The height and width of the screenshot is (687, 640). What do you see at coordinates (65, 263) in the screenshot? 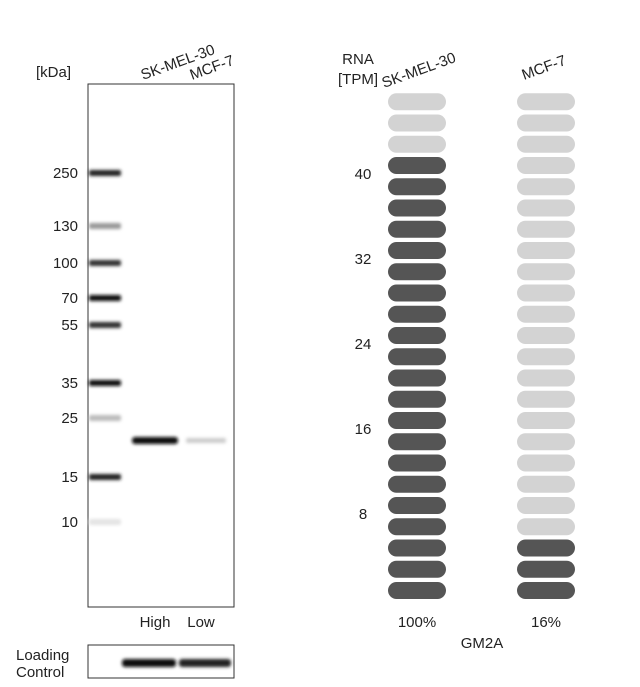
I see `marker-label: 100` at bounding box center [65, 263].